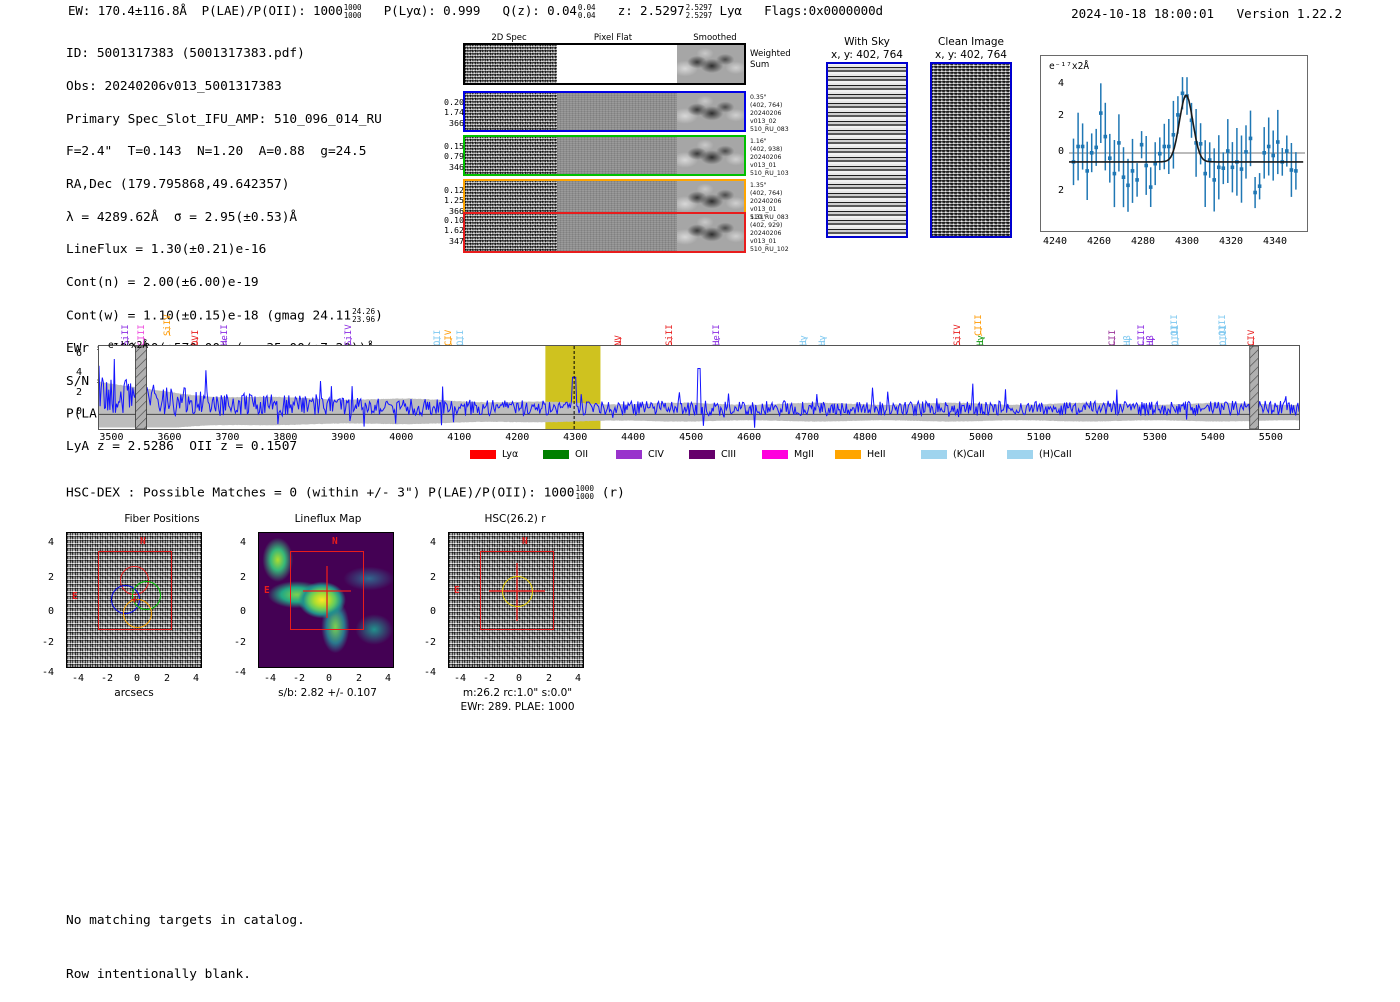 Image resolution: width=1400 pixels, height=1002 pixels. What do you see at coordinates (352, 15) in the screenshot?
I see `header-plae-lo: 1000` at bounding box center [352, 15].